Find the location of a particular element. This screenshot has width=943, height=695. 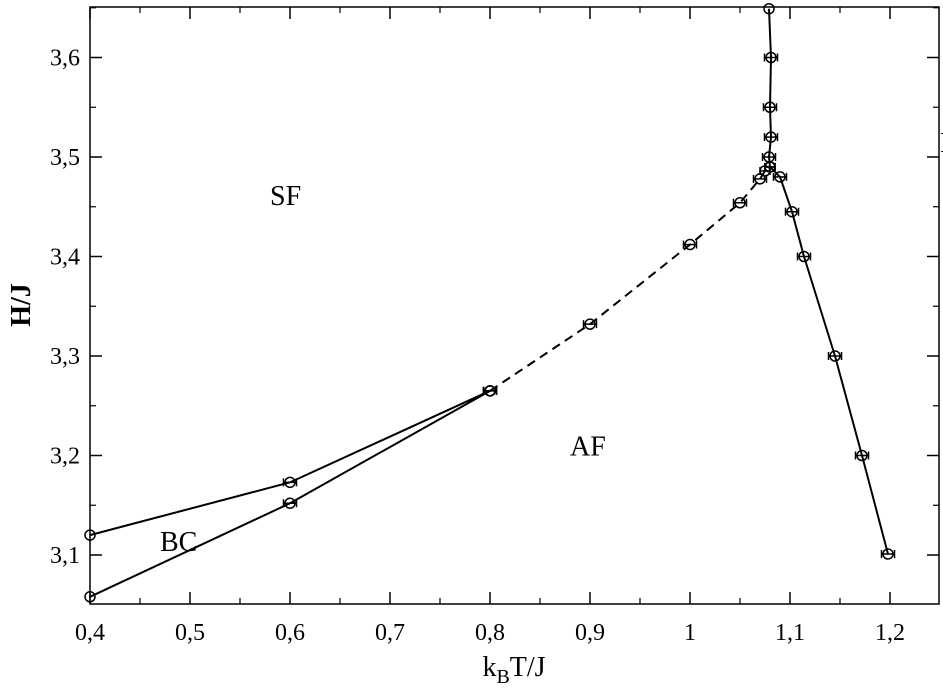

x-tick-label: 0,9 is located at coordinates (590, 633).